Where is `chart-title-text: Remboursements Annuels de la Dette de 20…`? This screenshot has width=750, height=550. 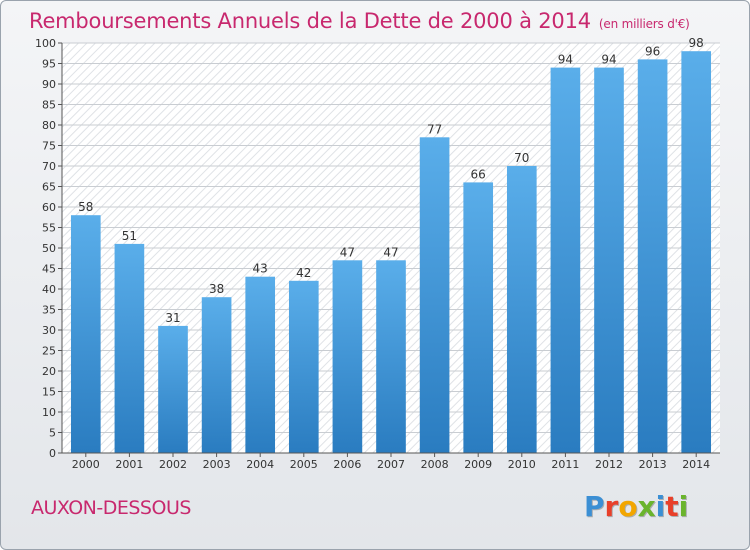 chart-title-text: Remboursements Annuels de la Dette de 20… is located at coordinates (310, 21).